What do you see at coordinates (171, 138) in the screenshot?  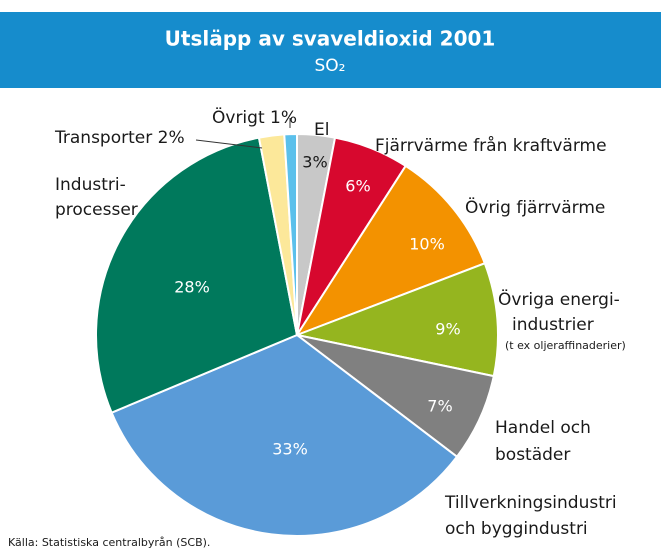 I see `value-label: 2%` at bounding box center [171, 138].